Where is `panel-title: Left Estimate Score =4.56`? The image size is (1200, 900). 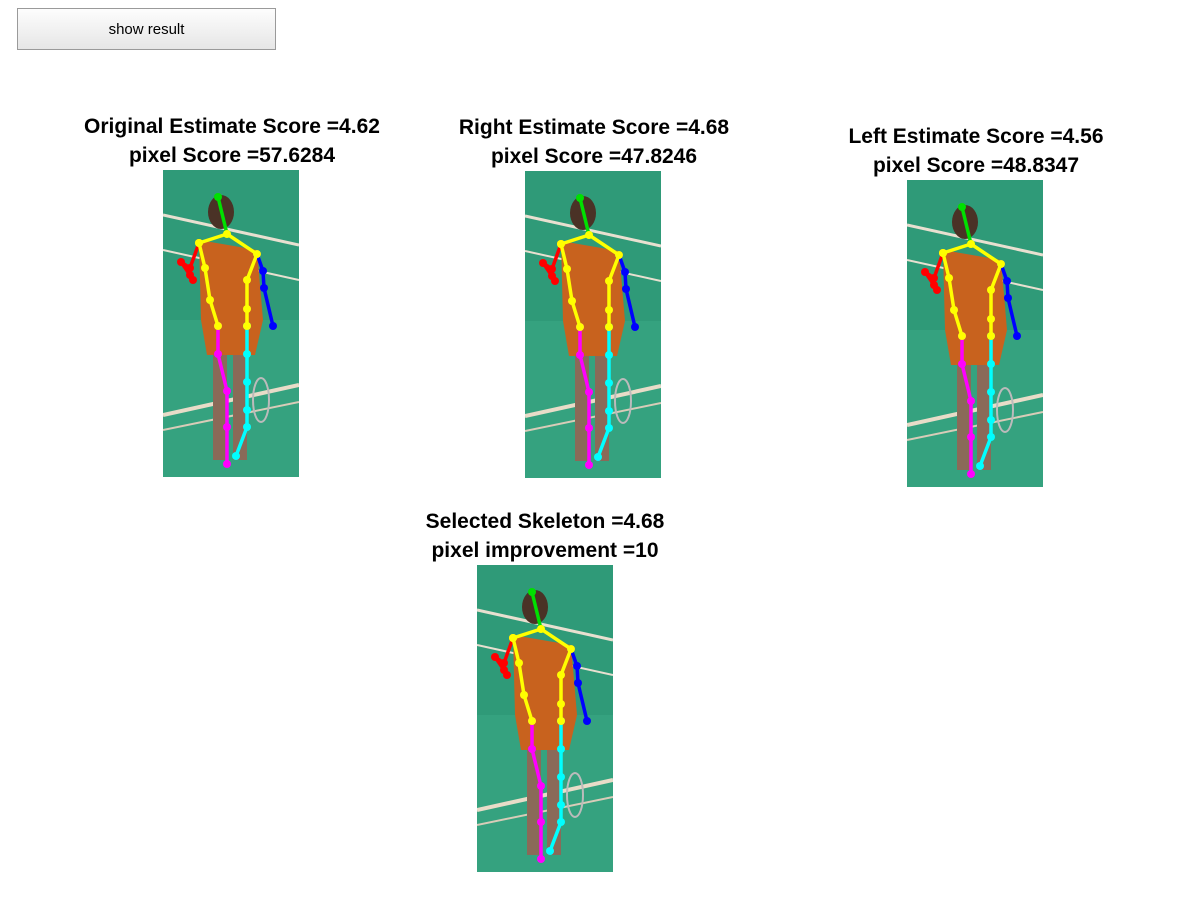 panel-title: Left Estimate Score =4.56 is located at coordinates (976, 136).